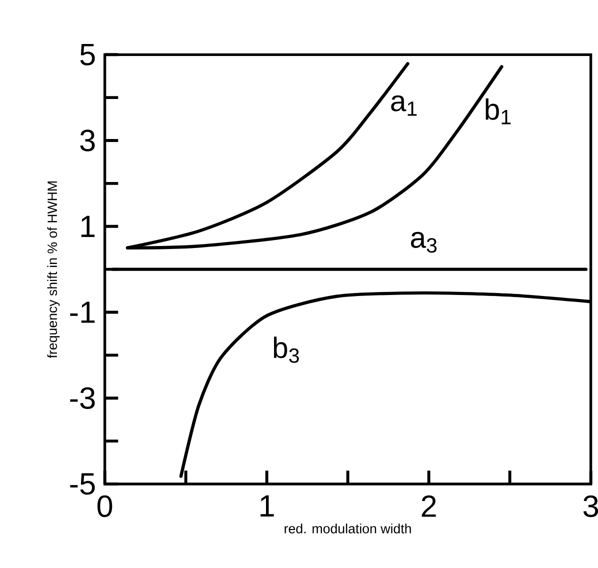  I want to click on x-tick-label: 0, so click(104, 506).